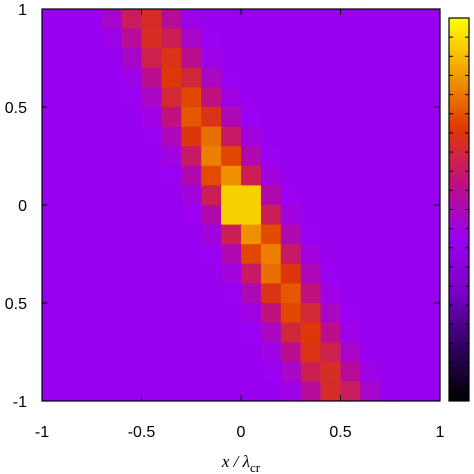  I want to click on y-tick-label: 0.5, so click(16, 304).